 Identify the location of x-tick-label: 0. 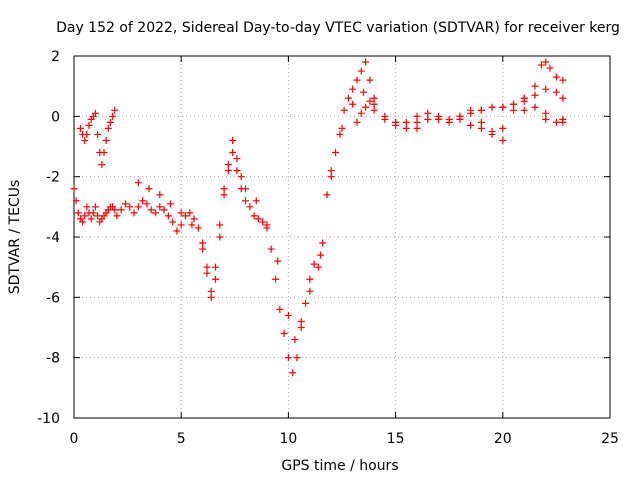
(74, 439).